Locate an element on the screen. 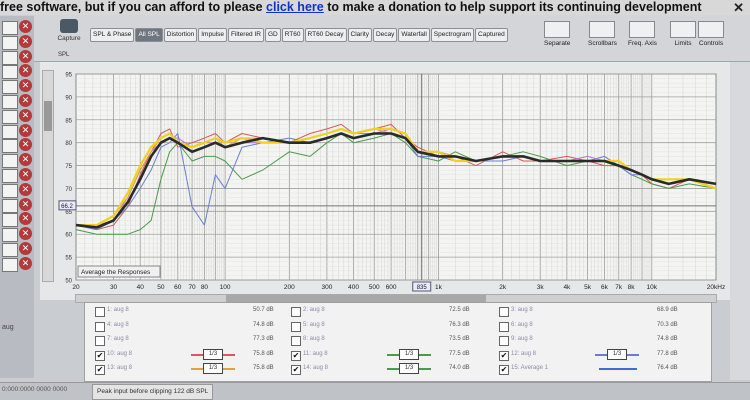 Image resolution: width=750 pixels, height=400 pixels. legend-item: ✔ 11: aug 8 1/3 77.5 dB is located at coordinates (391, 355).